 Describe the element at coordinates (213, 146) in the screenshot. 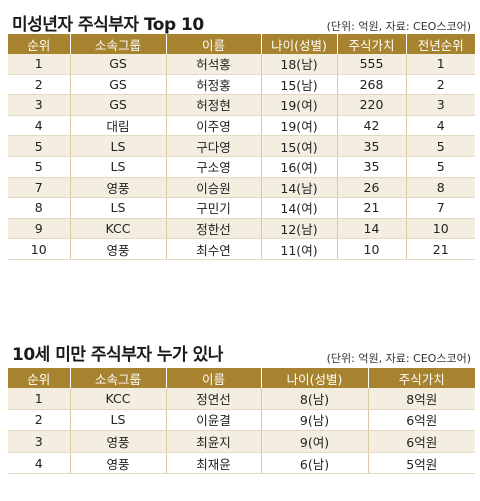

I see `table-cell: 구다영` at that location.